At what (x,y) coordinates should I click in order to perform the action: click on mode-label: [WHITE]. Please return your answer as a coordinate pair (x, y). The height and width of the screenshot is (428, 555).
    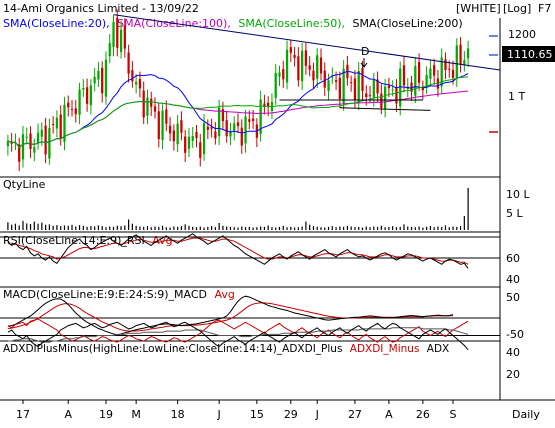
    Looking at the image, I should click on (478, 8).